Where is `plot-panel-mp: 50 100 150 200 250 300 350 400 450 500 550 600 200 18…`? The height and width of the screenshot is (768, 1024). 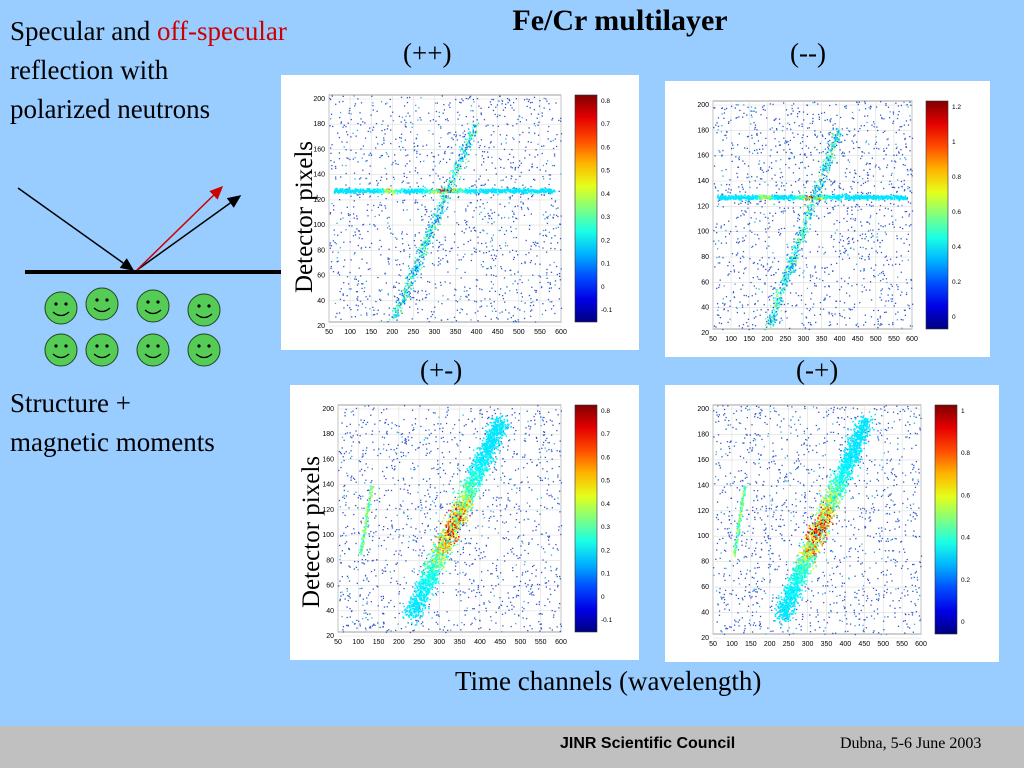 plot-panel-mp: 50 100 150 200 250 300 350 400 450 500 550 600 200 18… is located at coordinates (832, 523).